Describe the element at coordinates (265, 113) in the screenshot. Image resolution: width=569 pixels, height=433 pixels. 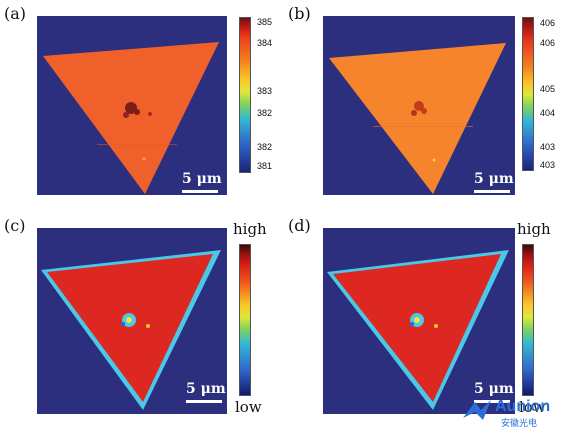
I see `colorbar-a-tick-4: 382` at that location.